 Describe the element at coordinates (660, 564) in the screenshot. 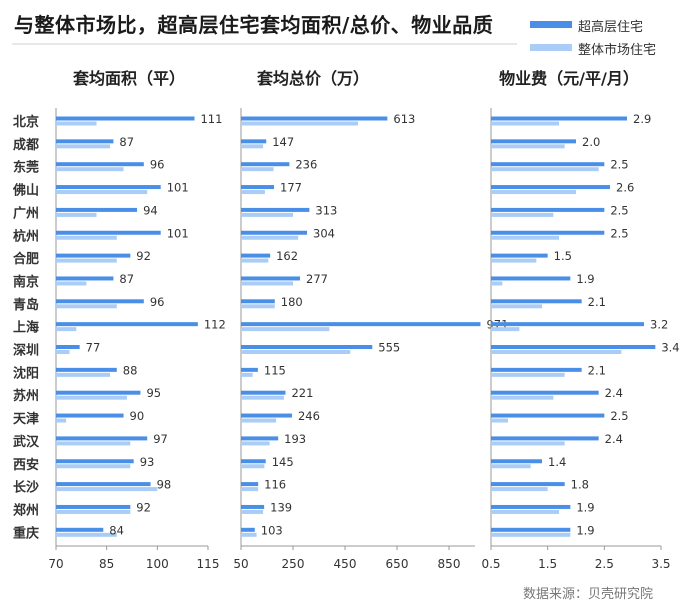

I see `panel-2-tick-label-3: 3.5` at that location.